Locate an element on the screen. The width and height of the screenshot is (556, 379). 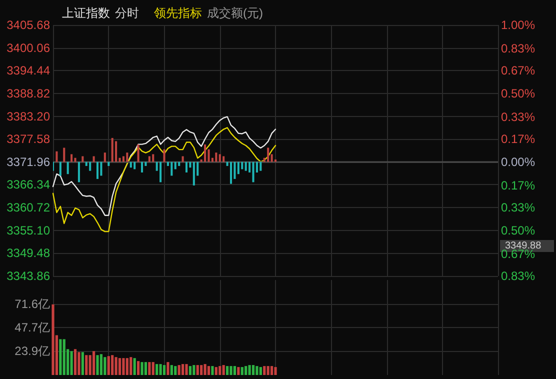
y-tick-label: 3349.48 is located at coordinates (28, 253).